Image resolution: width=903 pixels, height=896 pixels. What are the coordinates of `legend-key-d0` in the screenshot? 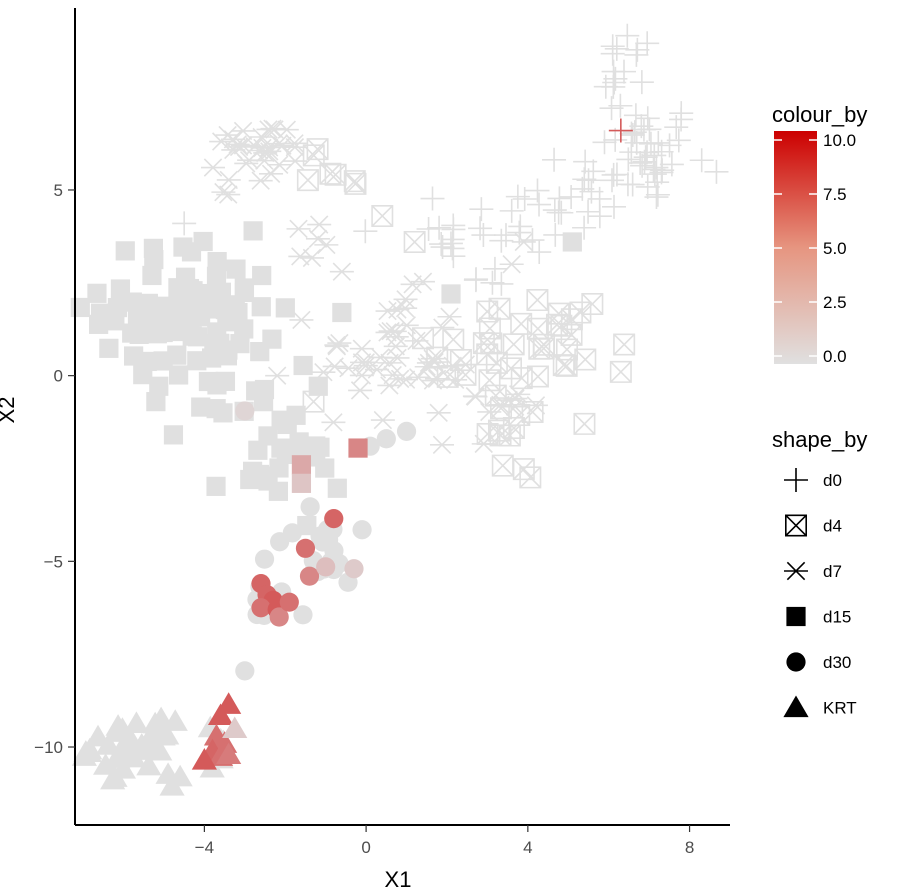 It's located at (796, 480).